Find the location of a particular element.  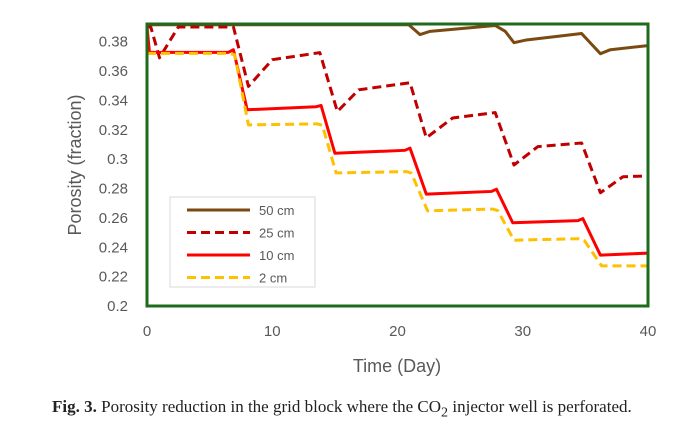

x-tick-label: 10 is located at coordinates (272, 331).